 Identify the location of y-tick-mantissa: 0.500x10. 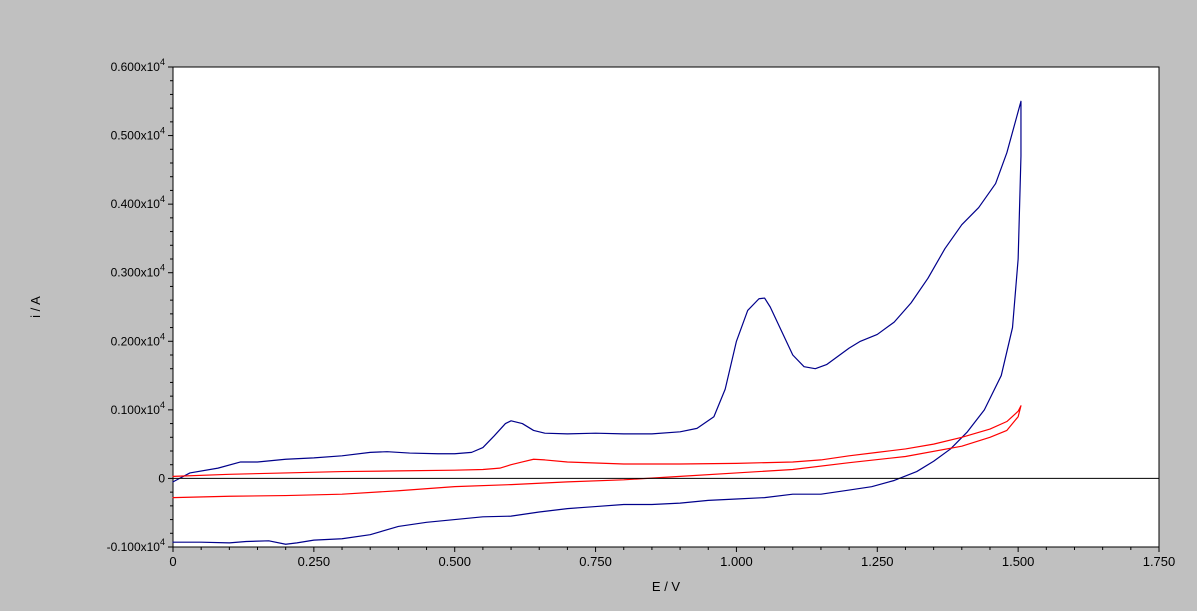
(136, 136).